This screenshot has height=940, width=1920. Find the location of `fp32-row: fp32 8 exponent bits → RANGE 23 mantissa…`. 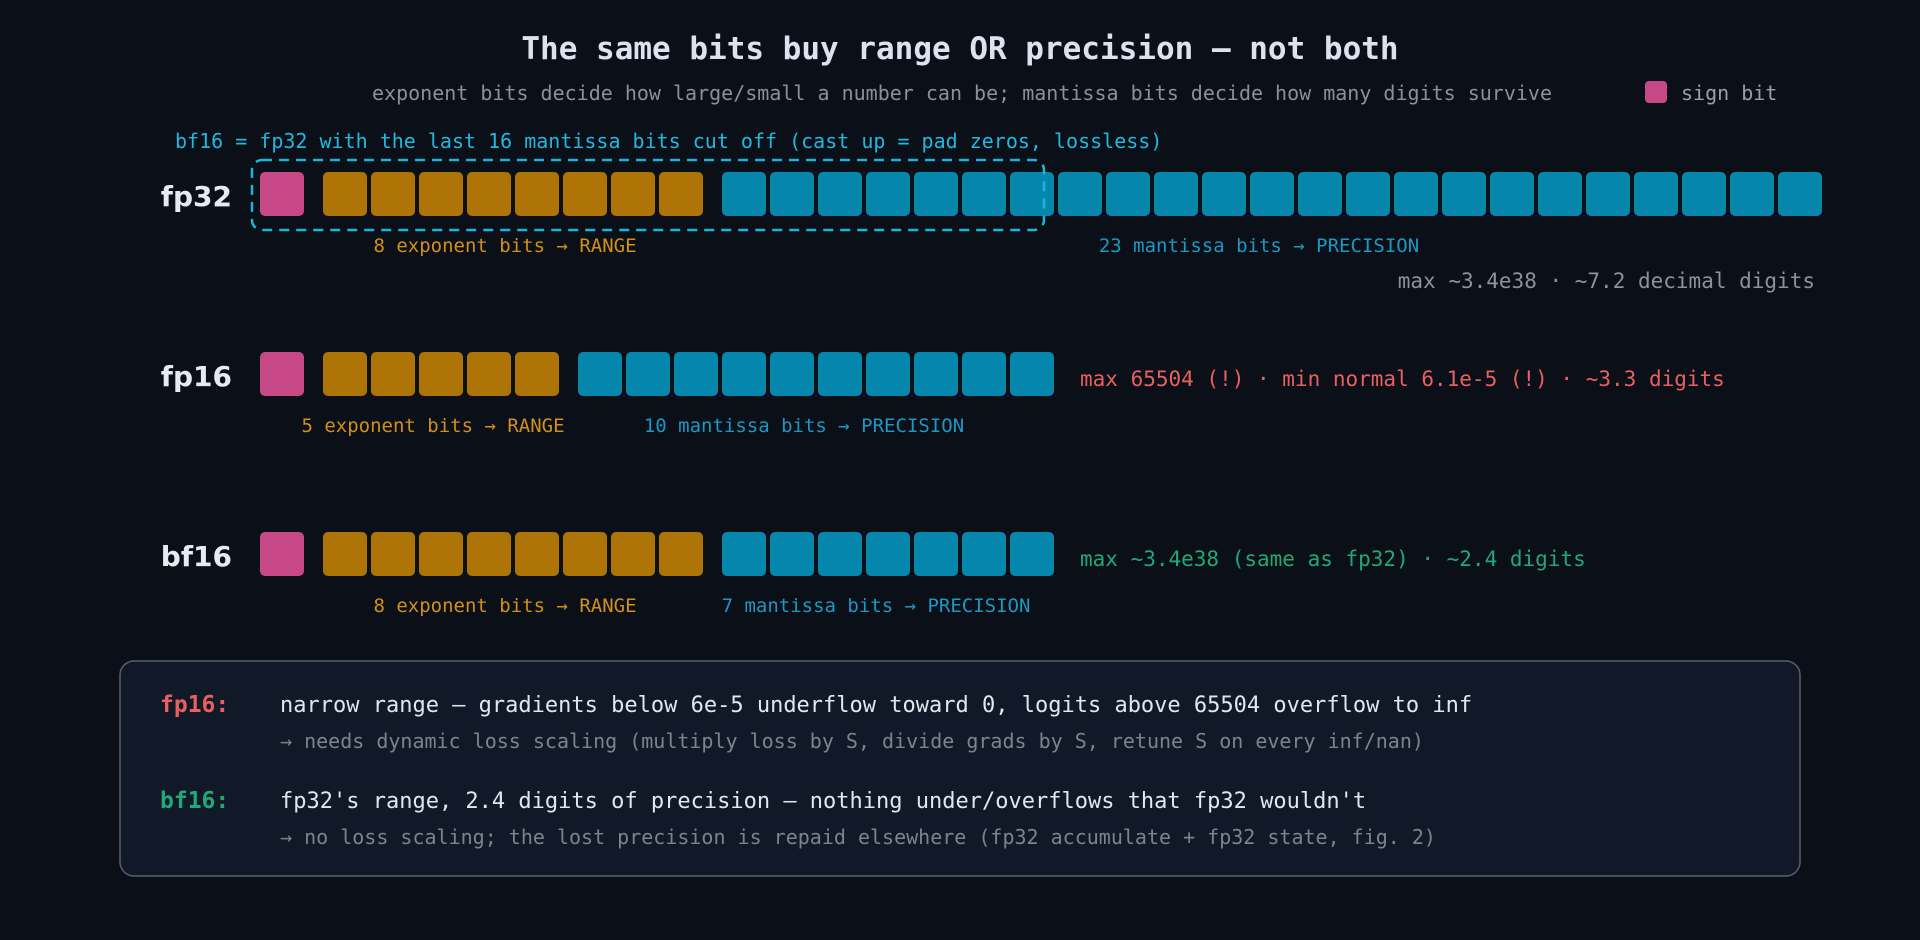

fp32-row: fp32 8 exponent bits → RANGE 23 mantissa… is located at coordinates (991, 225).